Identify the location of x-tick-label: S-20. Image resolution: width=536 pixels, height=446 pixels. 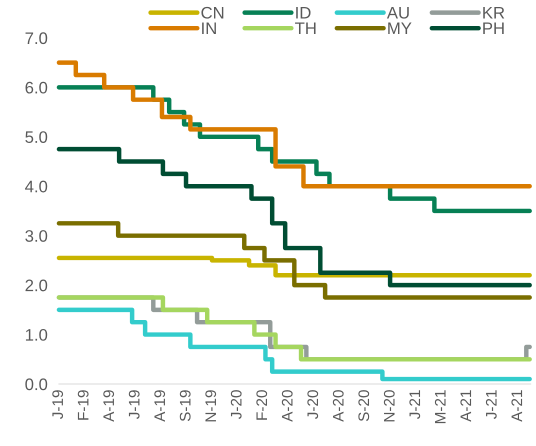
(364, 406).